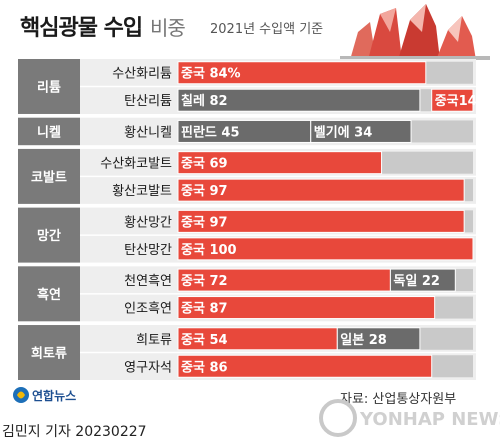 Image resolution: width=500 pixels, height=444 pixels. Describe the element at coordinates (81, 28) in the screenshot. I see `page-title: 핵심광물 수입` at that location.